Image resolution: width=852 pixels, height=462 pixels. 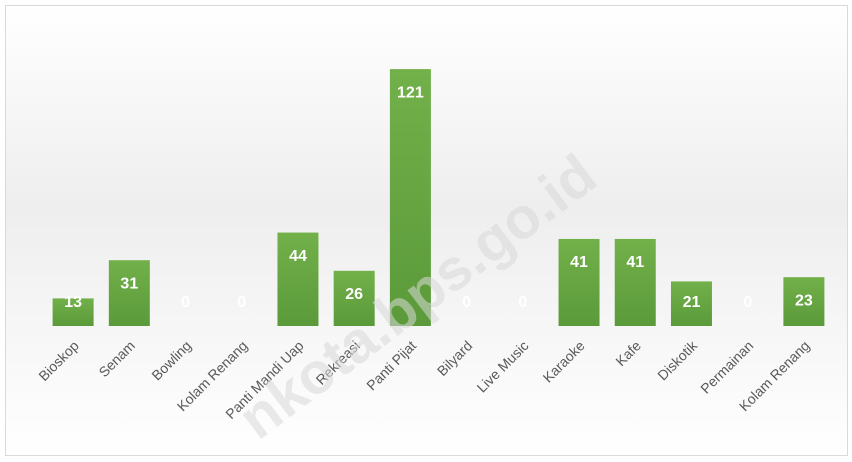 I want to click on data-label: 21, so click(x=692, y=302).